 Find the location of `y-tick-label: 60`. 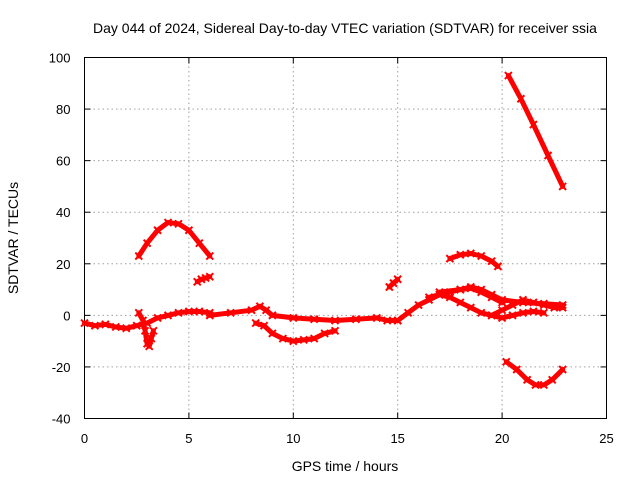

y-tick-label: 60 is located at coordinates (63, 161).